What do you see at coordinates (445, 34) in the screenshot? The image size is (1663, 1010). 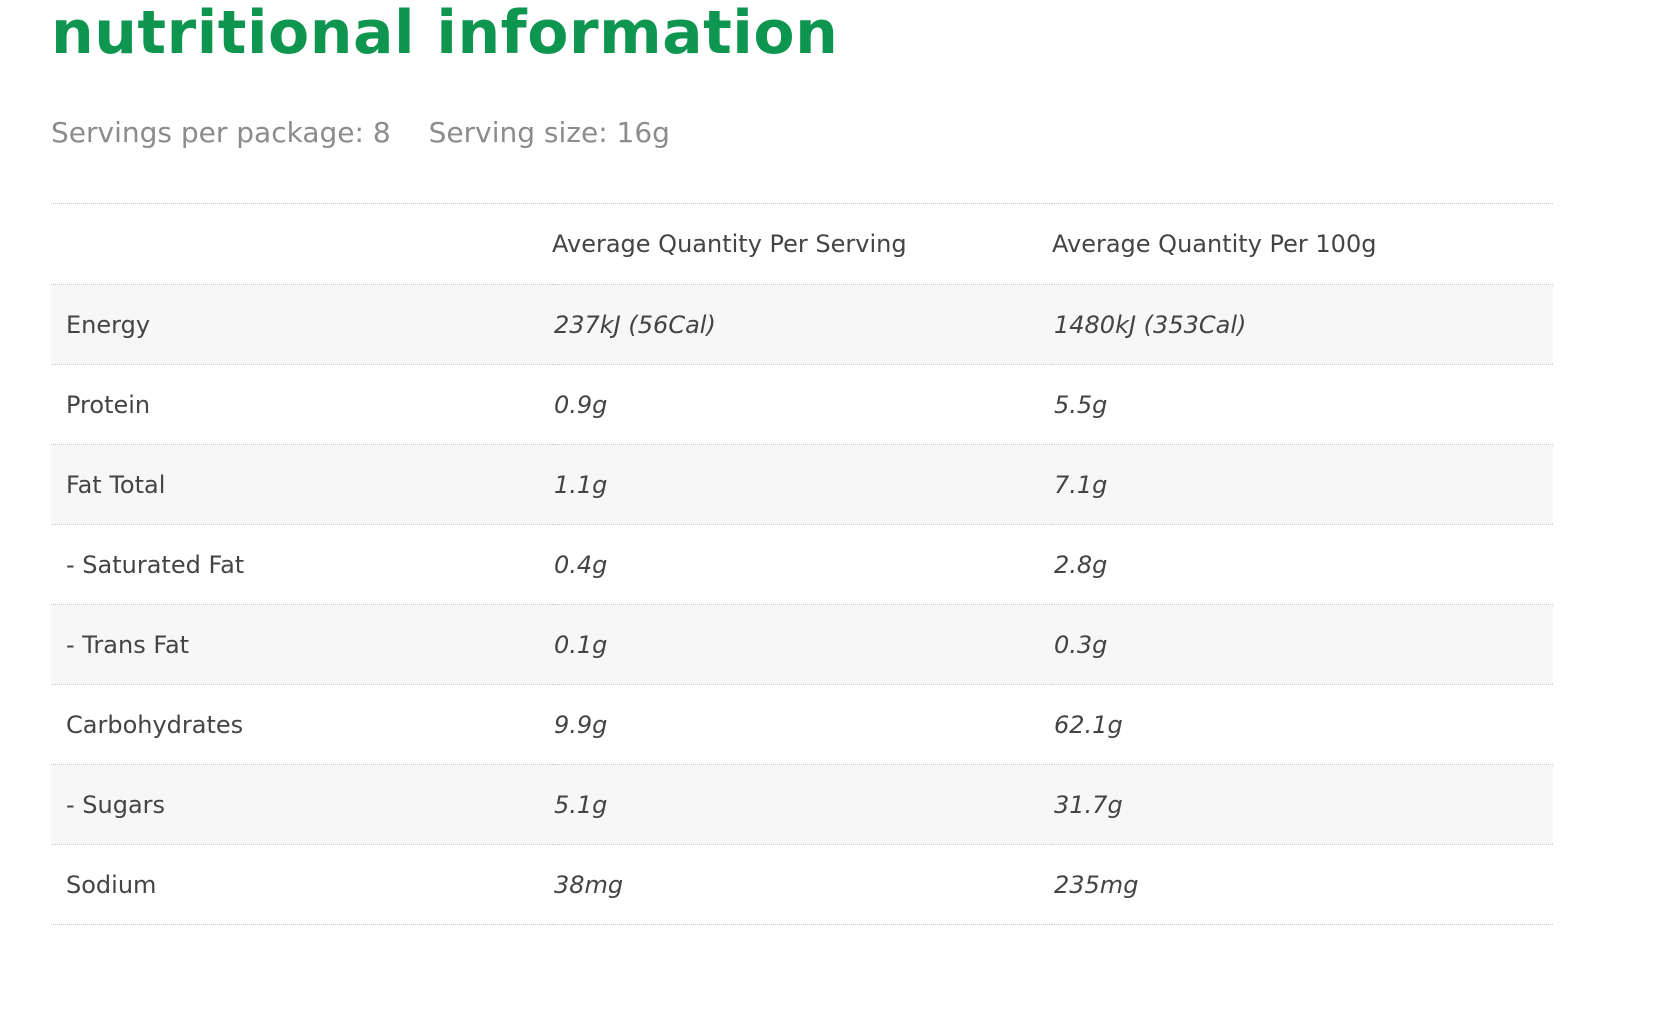 I see `page-title: nutritional information` at bounding box center [445, 34].